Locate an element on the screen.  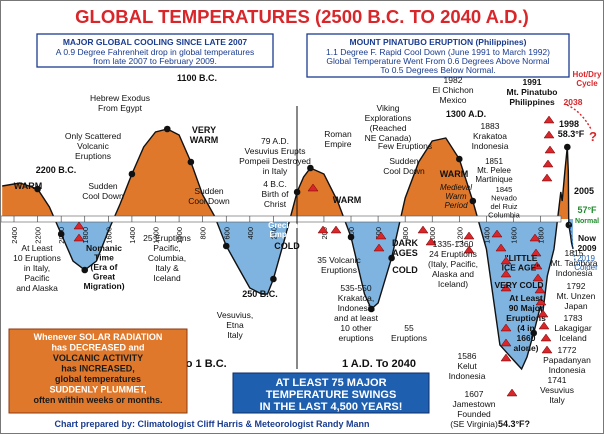
ad-range-label: 1 A.D. To 2040 is located at coordinates (379, 364).